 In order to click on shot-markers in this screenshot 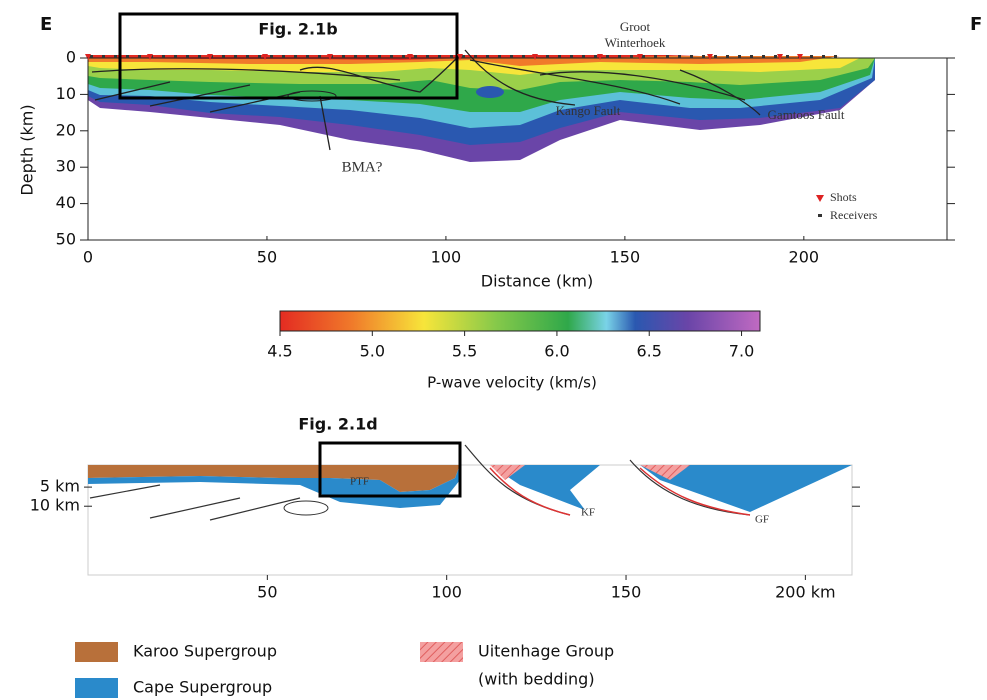, I will do `click(461, 57)`.